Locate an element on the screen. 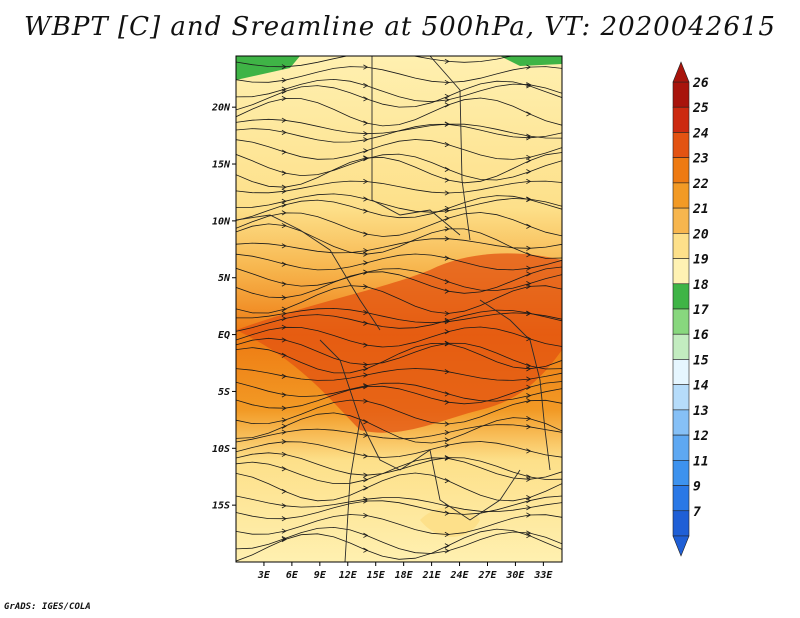 This screenshot has height=618, width=800. colorbar-label: 9 is located at coordinates (697, 487).